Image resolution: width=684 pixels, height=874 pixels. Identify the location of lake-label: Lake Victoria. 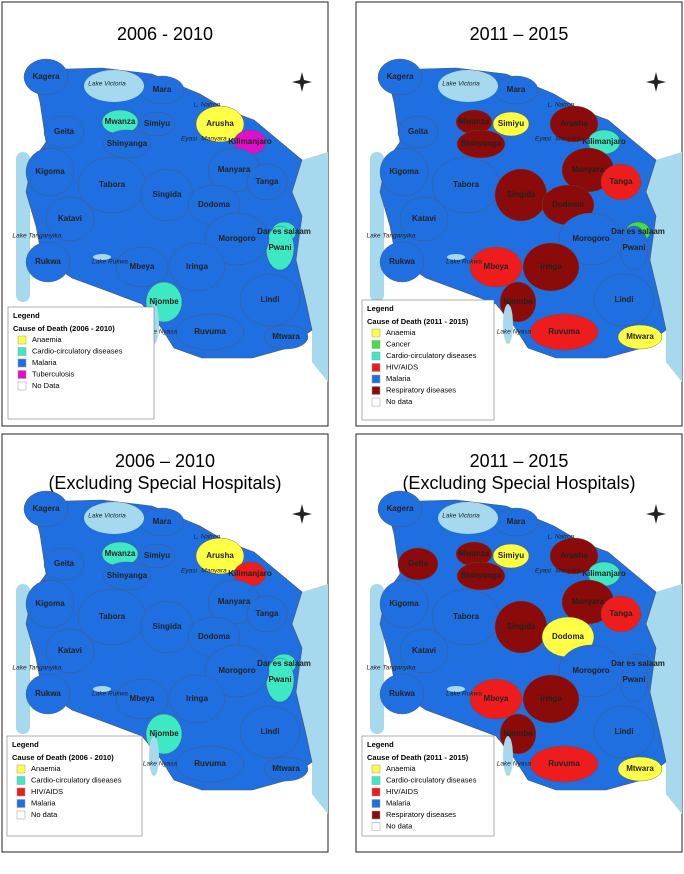
(107, 516).